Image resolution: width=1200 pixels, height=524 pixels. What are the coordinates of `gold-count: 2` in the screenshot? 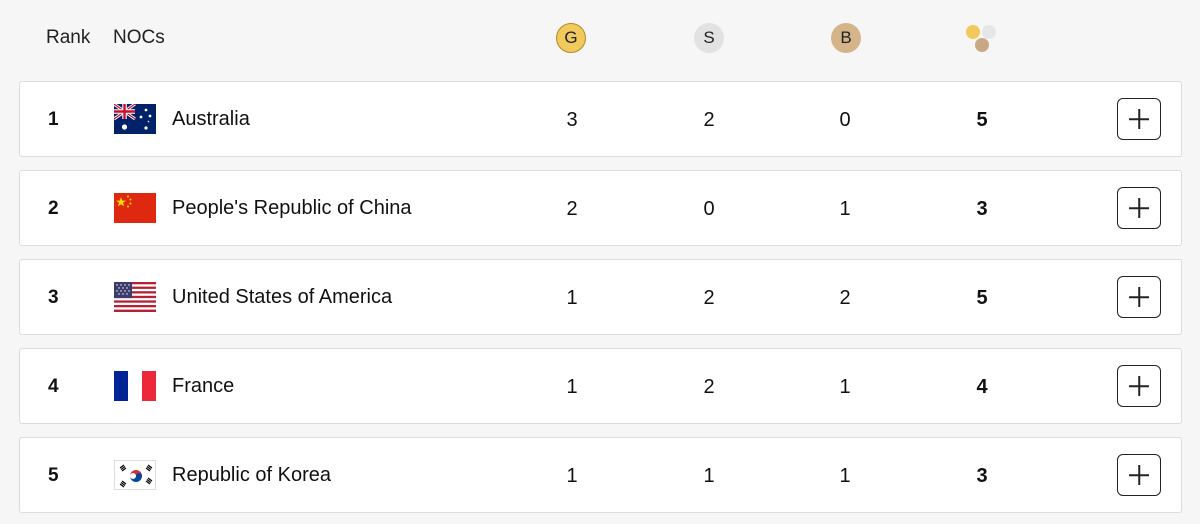 It's located at (572, 209).